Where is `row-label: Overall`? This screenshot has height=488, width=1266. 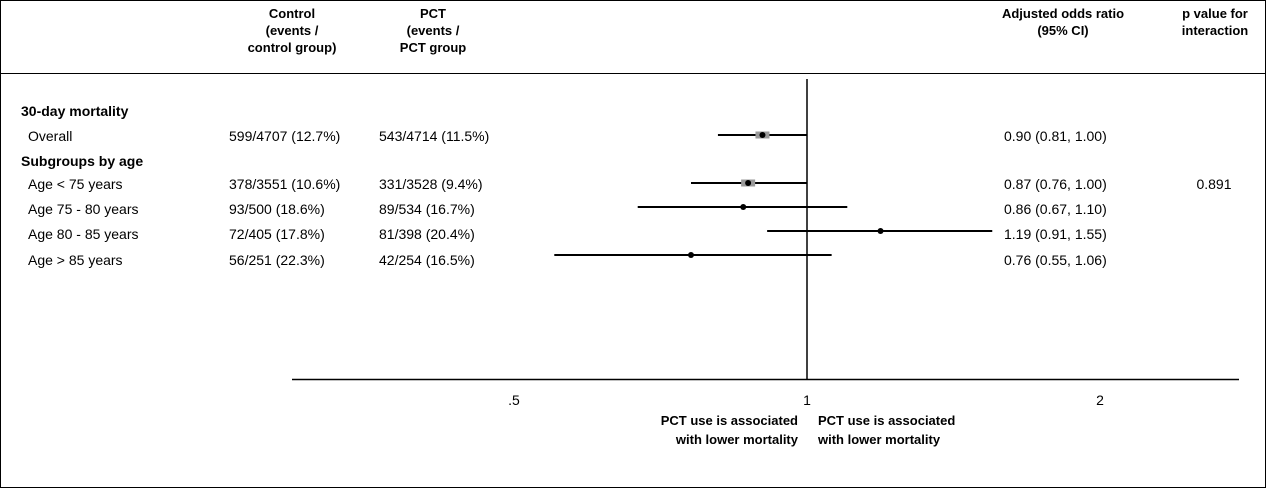 row-label: Overall is located at coordinates (50, 136).